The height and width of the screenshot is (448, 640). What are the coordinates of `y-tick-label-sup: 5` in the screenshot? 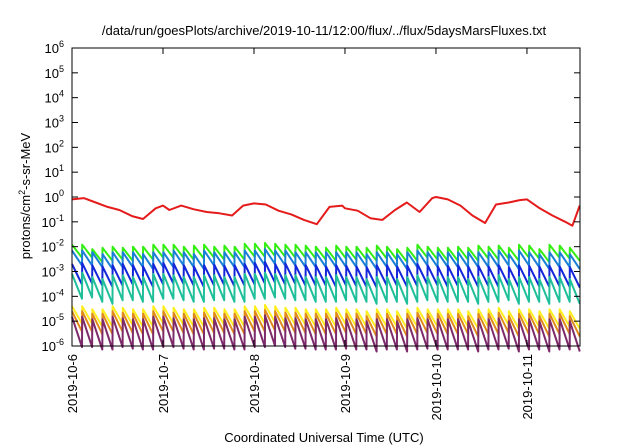 It's located at (61, 69).